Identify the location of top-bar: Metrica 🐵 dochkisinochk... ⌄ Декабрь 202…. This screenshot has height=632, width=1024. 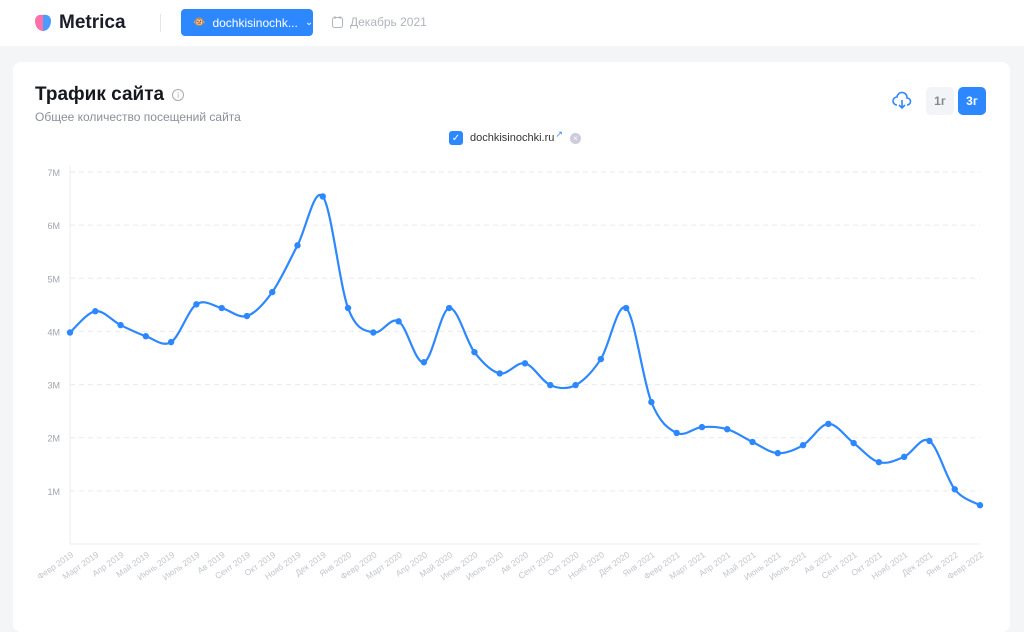
(512, 23).